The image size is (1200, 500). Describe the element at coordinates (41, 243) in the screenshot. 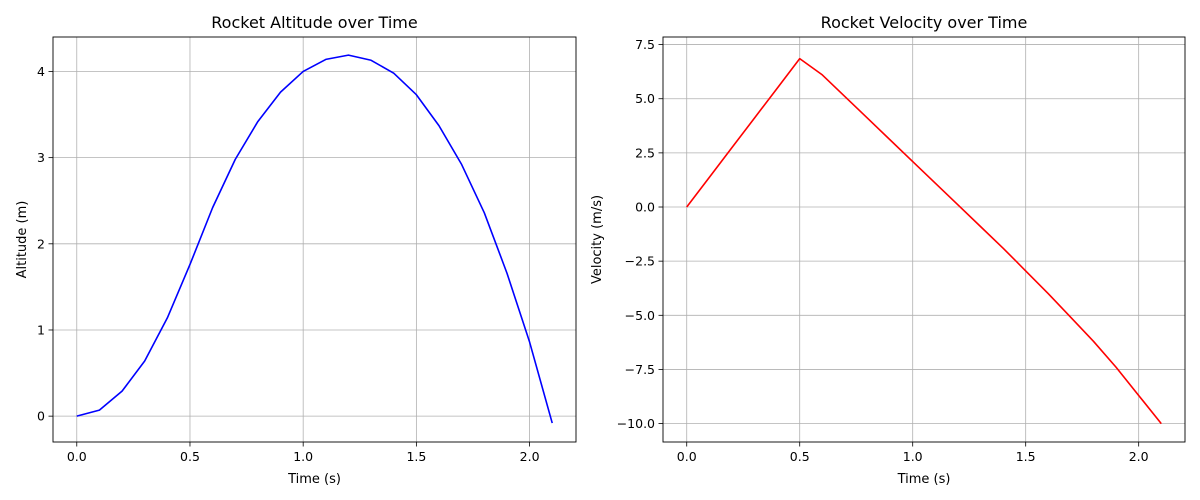

I see `altitude-y-tick-label: 2` at that location.